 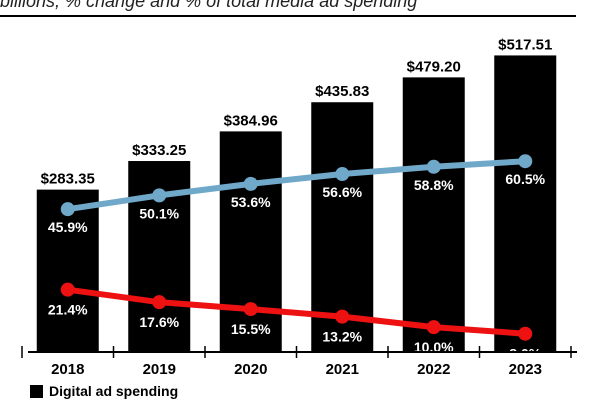 I want to click on share-of-total-point-2019, so click(x=159, y=195).